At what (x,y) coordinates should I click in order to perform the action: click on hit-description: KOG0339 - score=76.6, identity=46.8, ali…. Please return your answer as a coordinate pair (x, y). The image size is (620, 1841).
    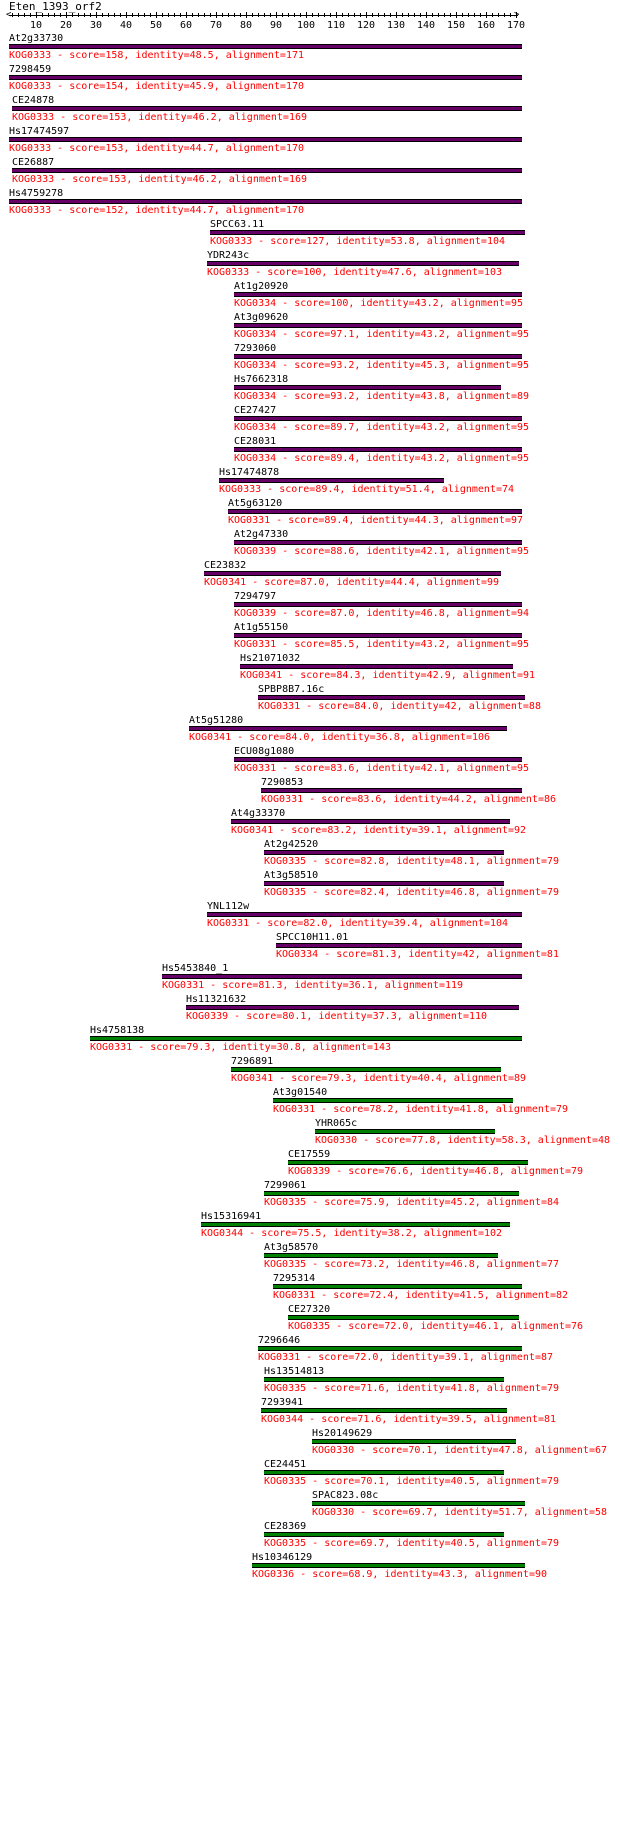
    Looking at the image, I should click on (436, 1171).